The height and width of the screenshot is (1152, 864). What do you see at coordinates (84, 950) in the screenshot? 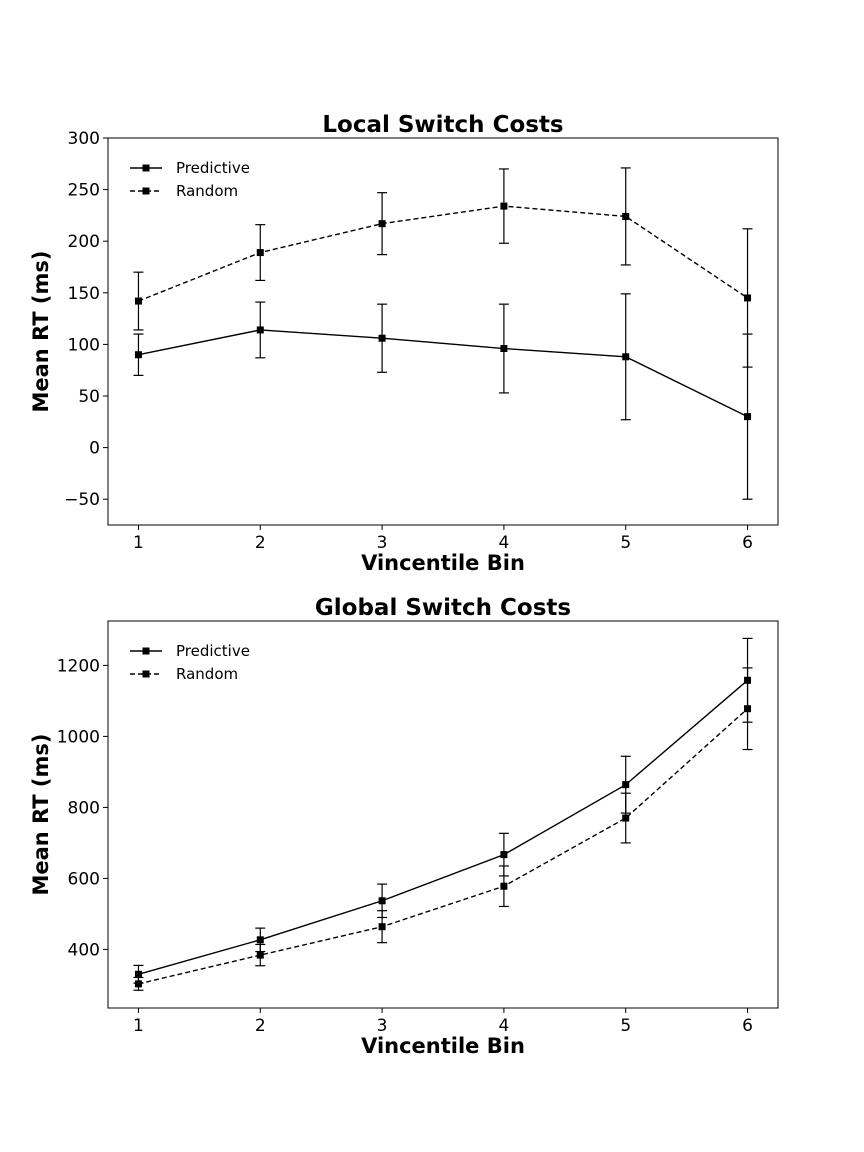
I see `y-tick-label: 400` at bounding box center [84, 950].